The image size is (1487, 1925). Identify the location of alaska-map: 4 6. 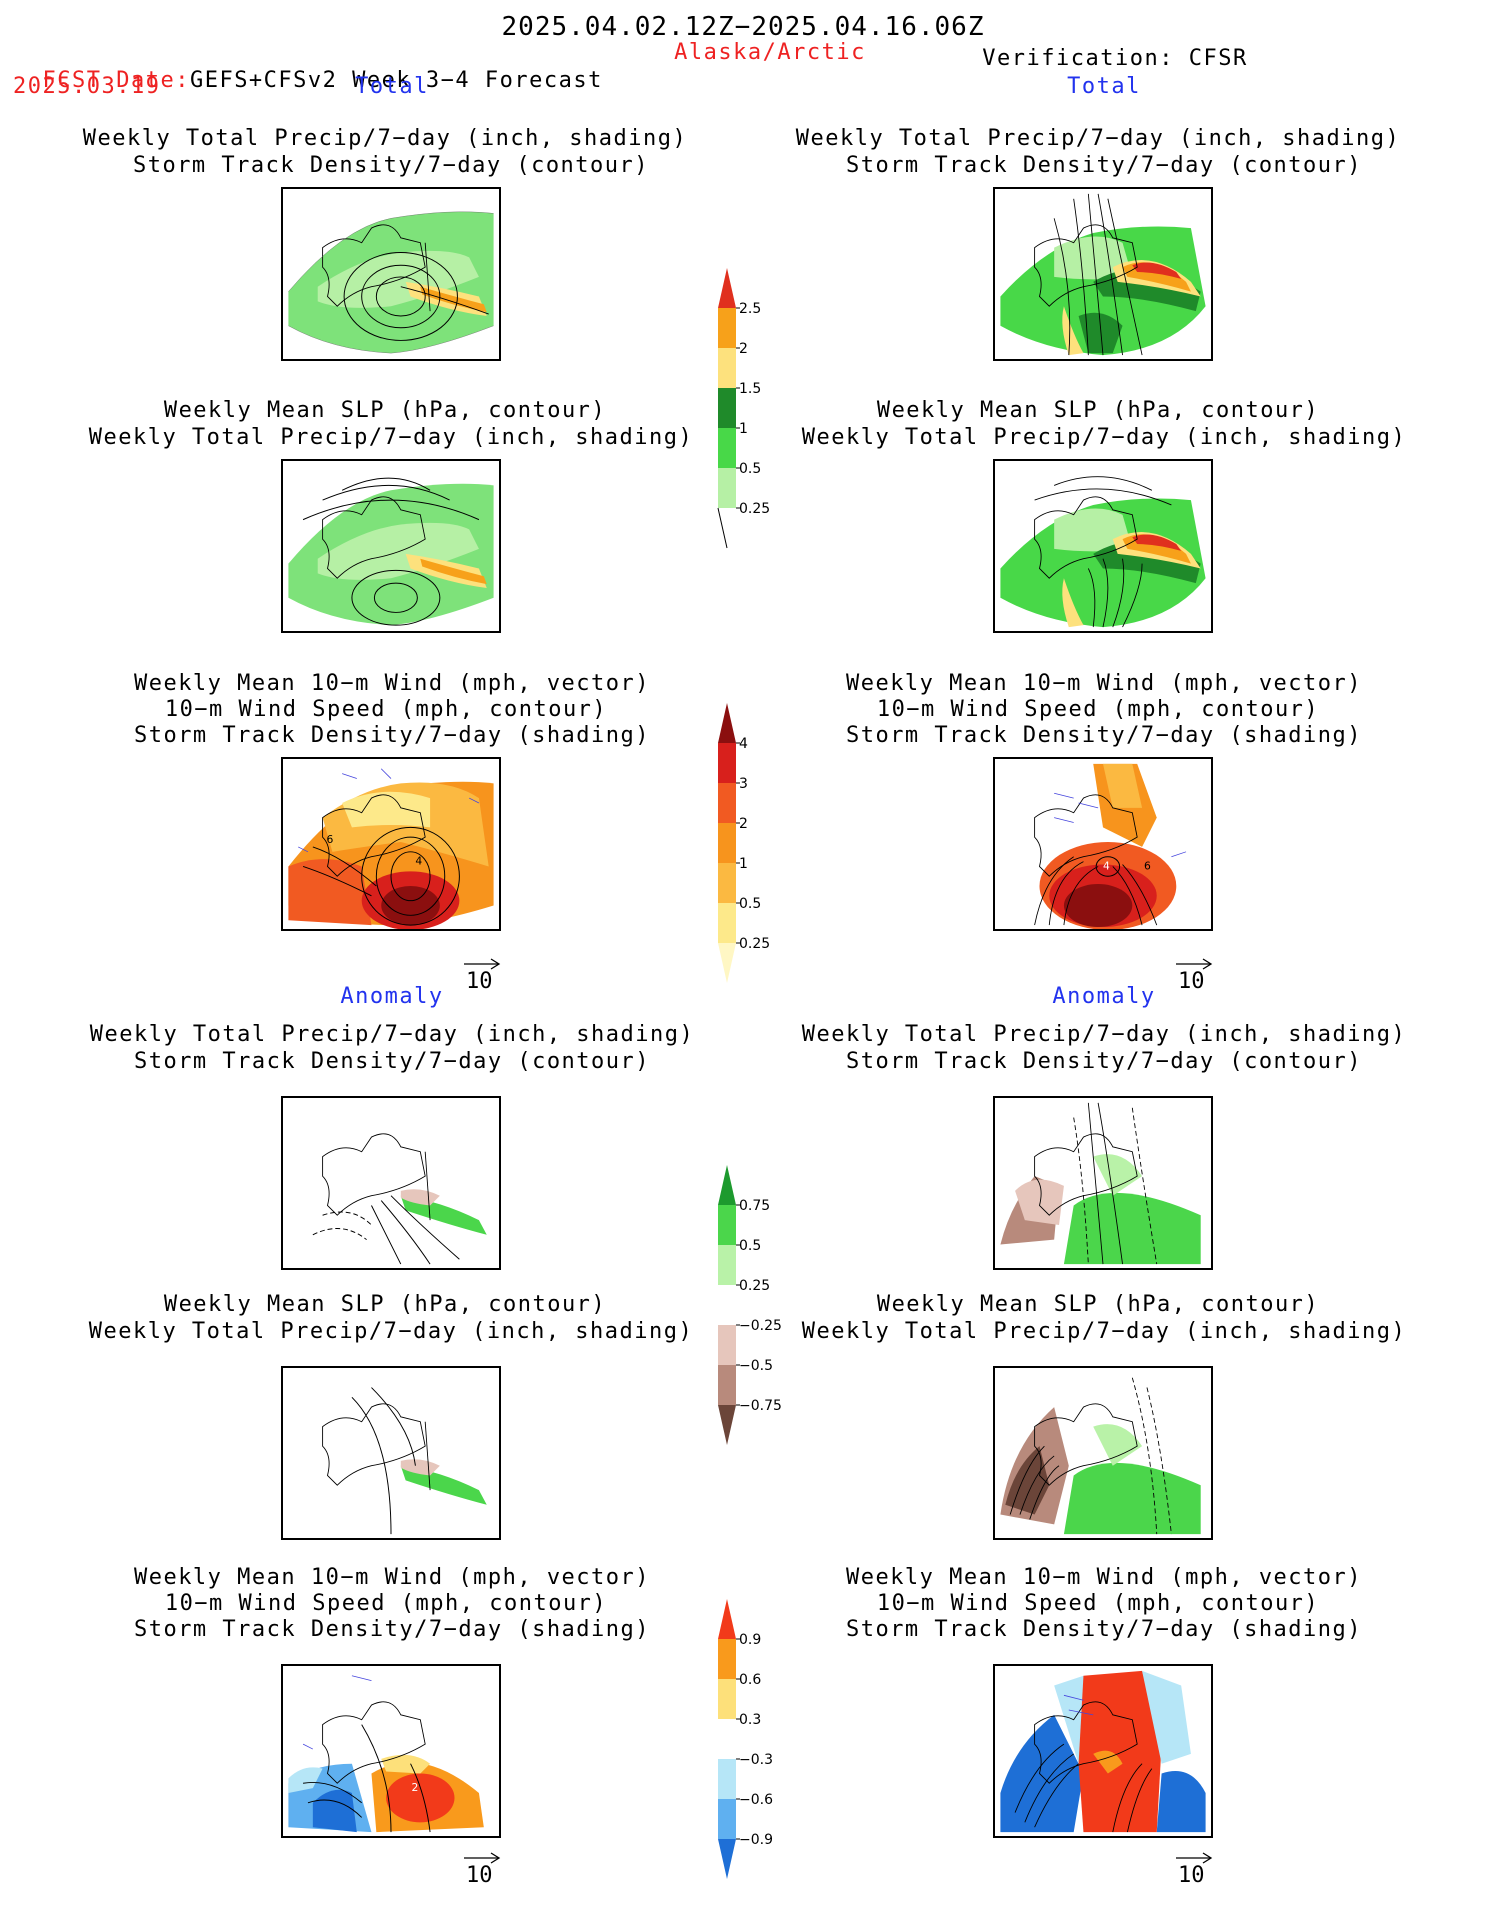
(1110, 846).